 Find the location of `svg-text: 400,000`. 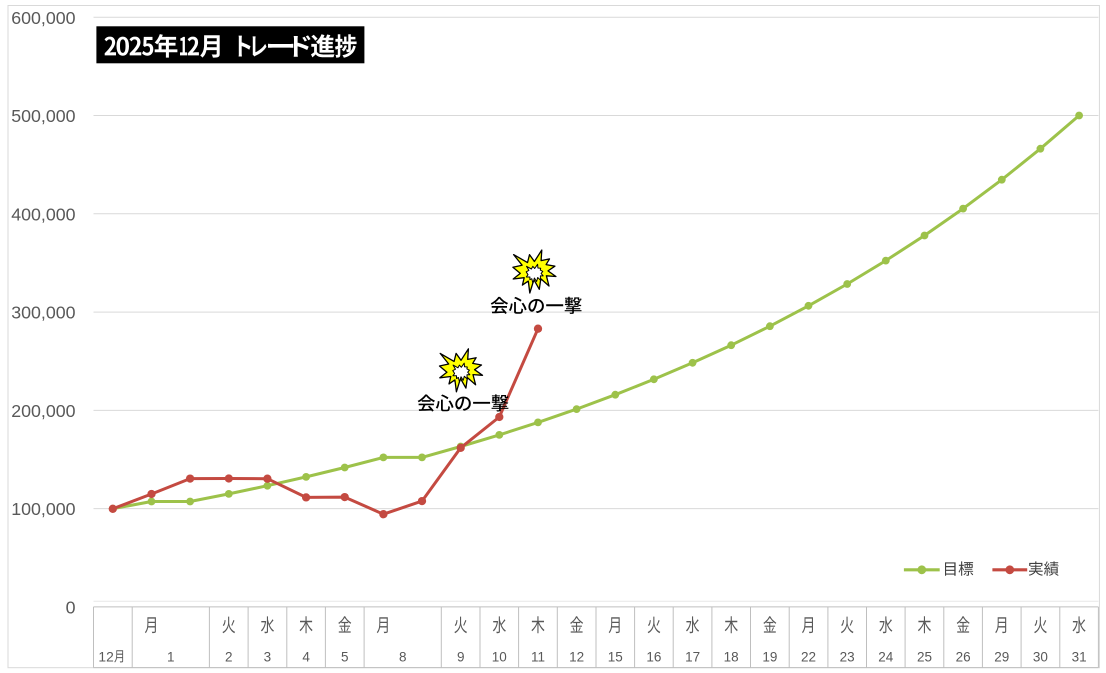

svg-text: 400,000 is located at coordinates (43, 214).